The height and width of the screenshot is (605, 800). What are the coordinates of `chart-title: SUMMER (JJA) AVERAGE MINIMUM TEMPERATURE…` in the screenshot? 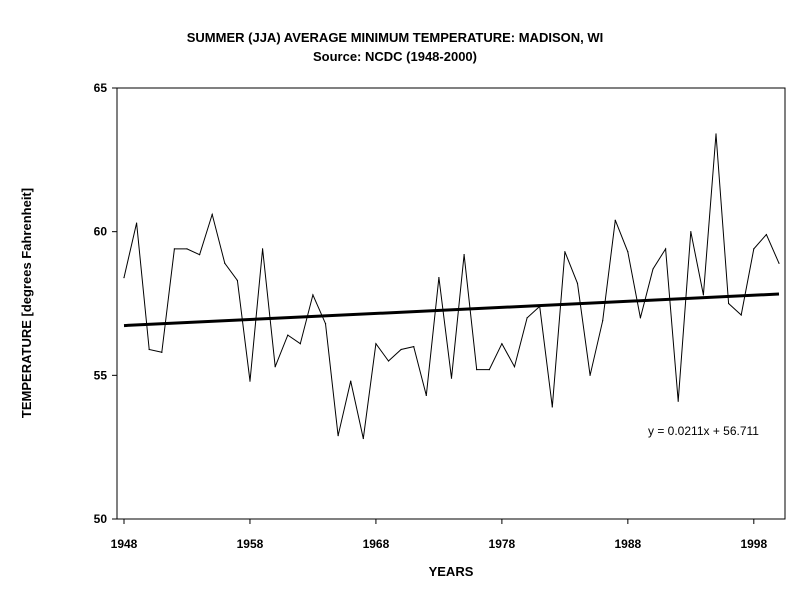 It's located at (395, 37).